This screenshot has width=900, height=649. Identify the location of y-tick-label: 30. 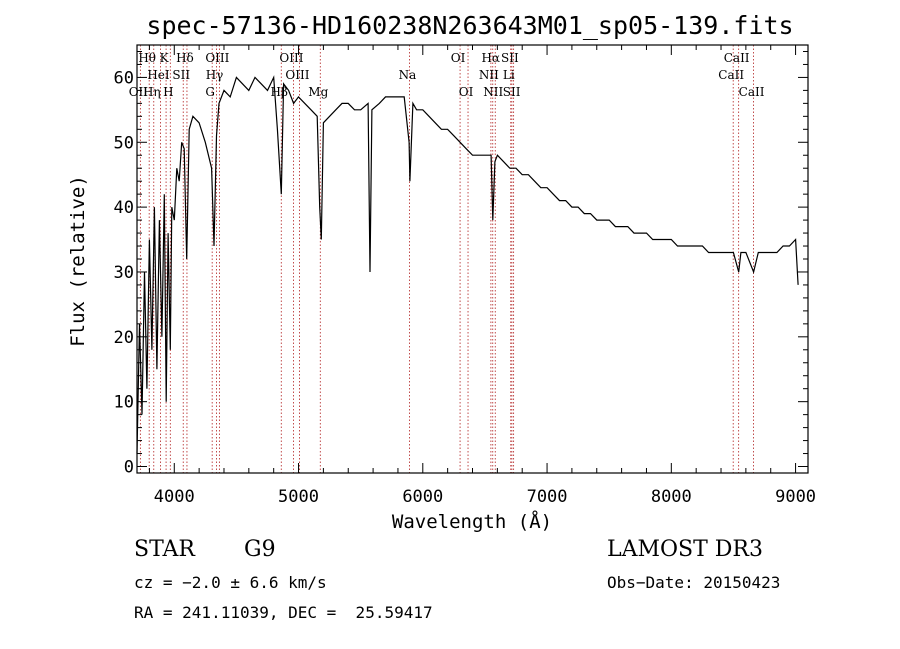
(124, 273).